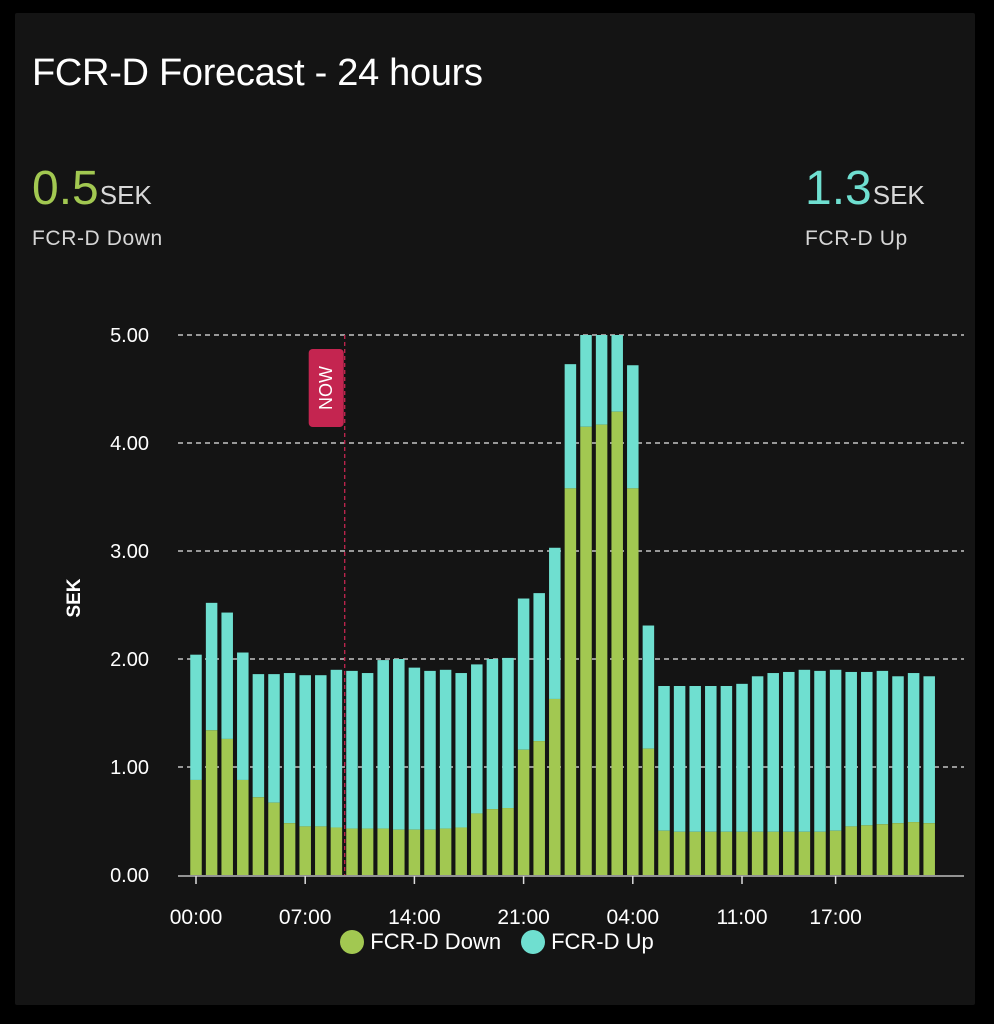 The height and width of the screenshot is (1024, 994). What do you see at coordinates (97, 208) in the screenshot?
I see `fcr-down-stat: 0.5SEK FCR-D Down` at bounding box center [97, 208].